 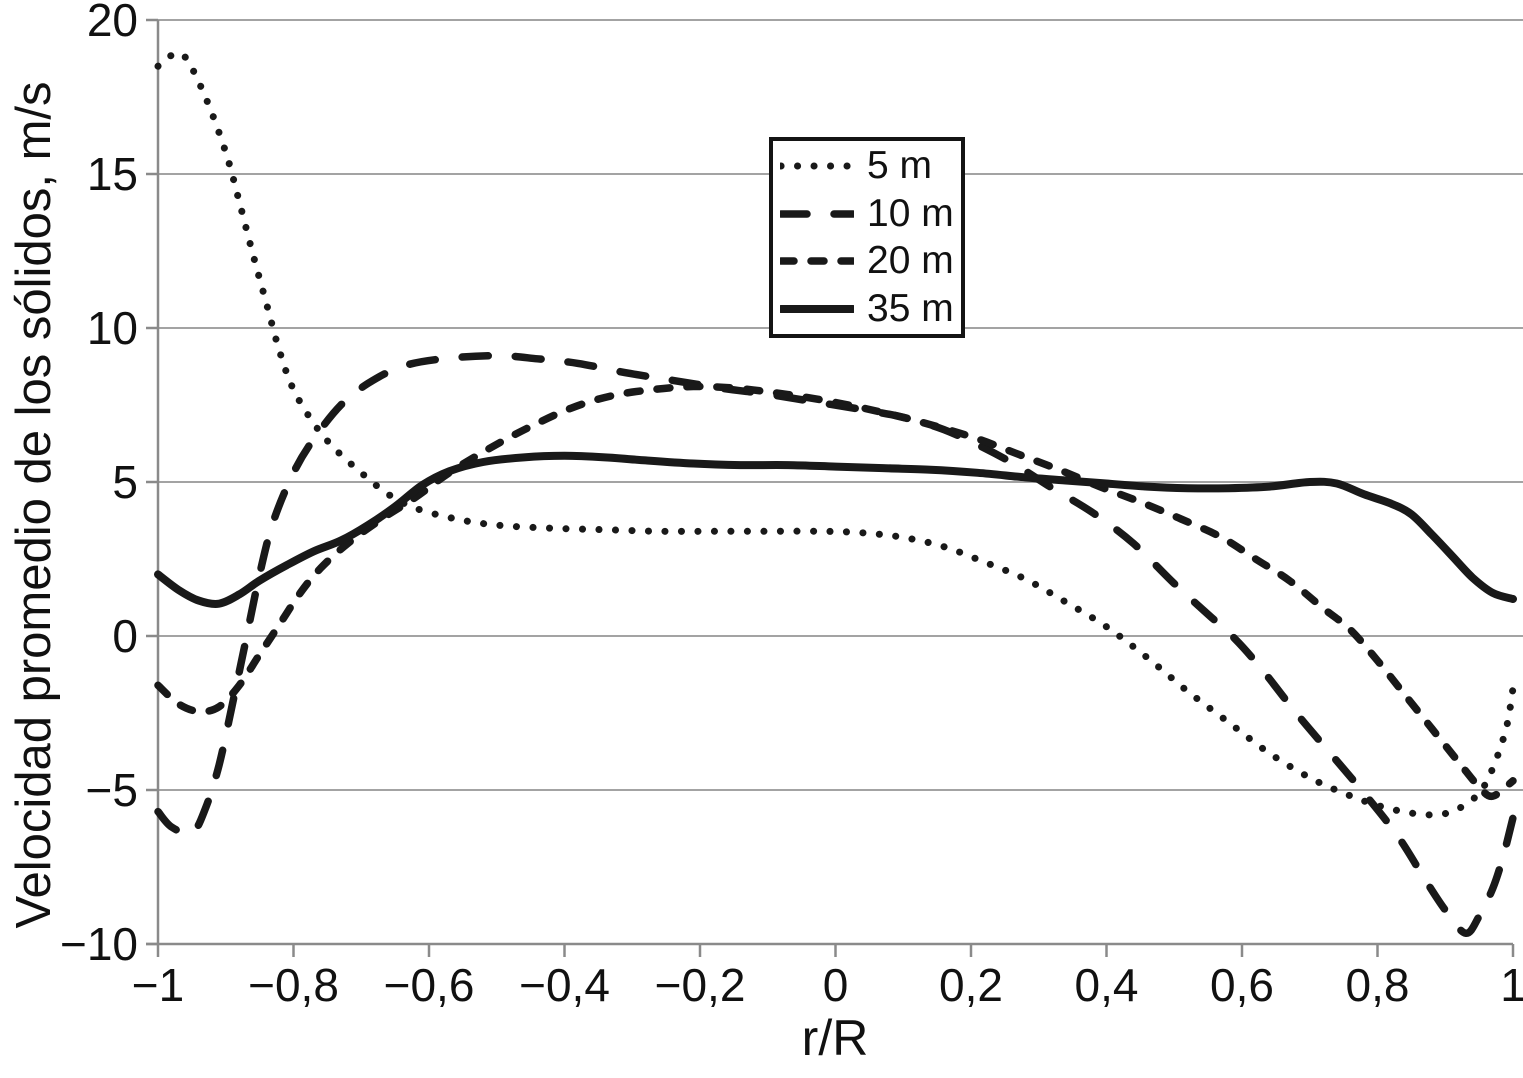 What do you see at coordinates (971, 985) in the screenshot?
I see `x-tick-label: 0,2` at bounding box center [971, 985].